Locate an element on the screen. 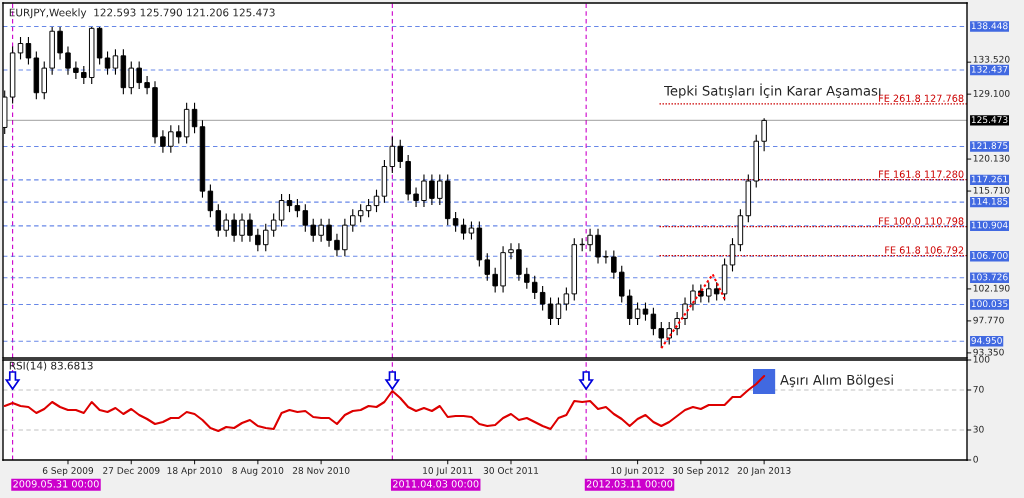 This screenshot has width=1024, height=498. ref-line-label: 2009.05.31 00:00 is located at coordinates (56, 484).